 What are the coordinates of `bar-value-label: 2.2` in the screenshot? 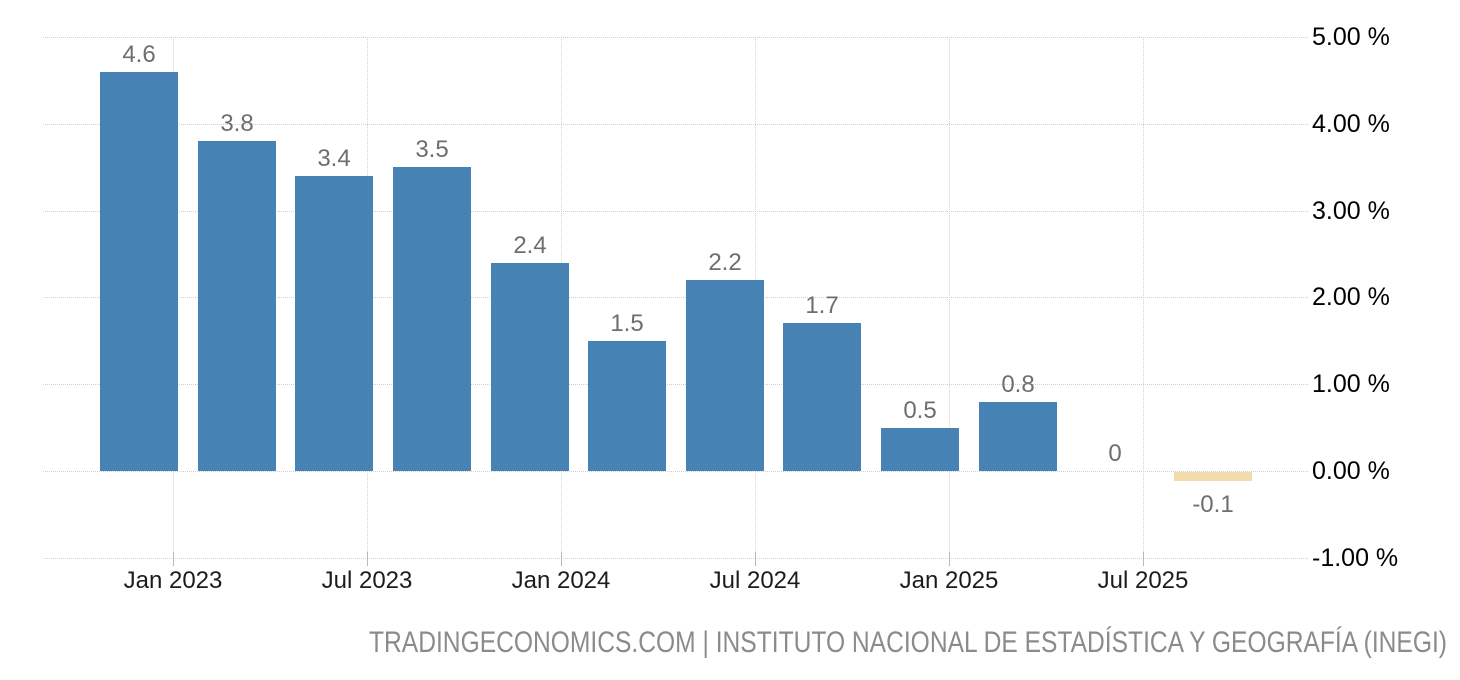 It's located at (725, 262).